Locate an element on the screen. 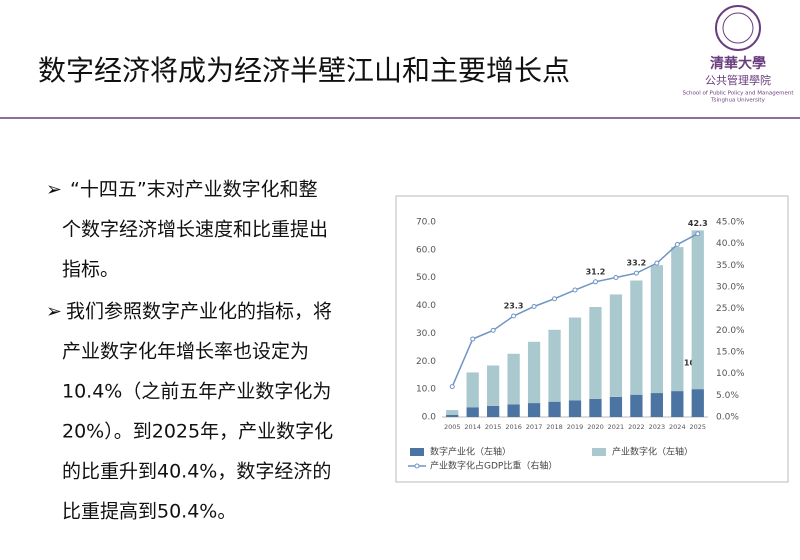  y2-tick-label: 40.0% is located at coordinates (730, 244).